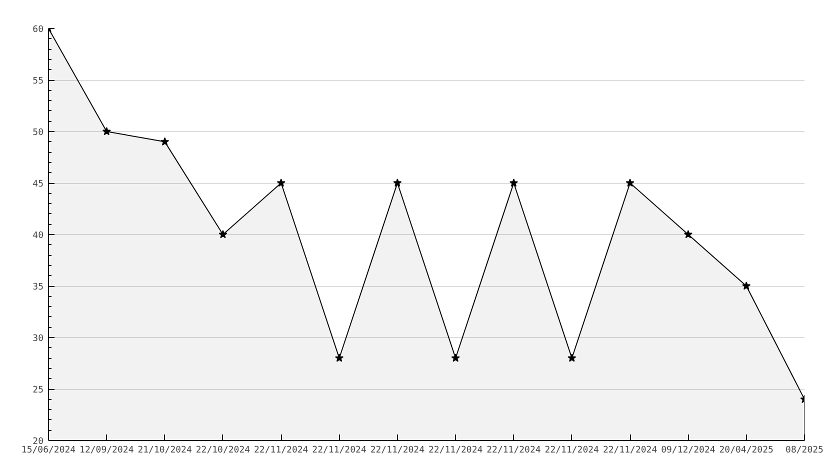 This screenshot has width=834, height=468. I want to click on x-tick-label: 09/12/2024, so click(688, 451).